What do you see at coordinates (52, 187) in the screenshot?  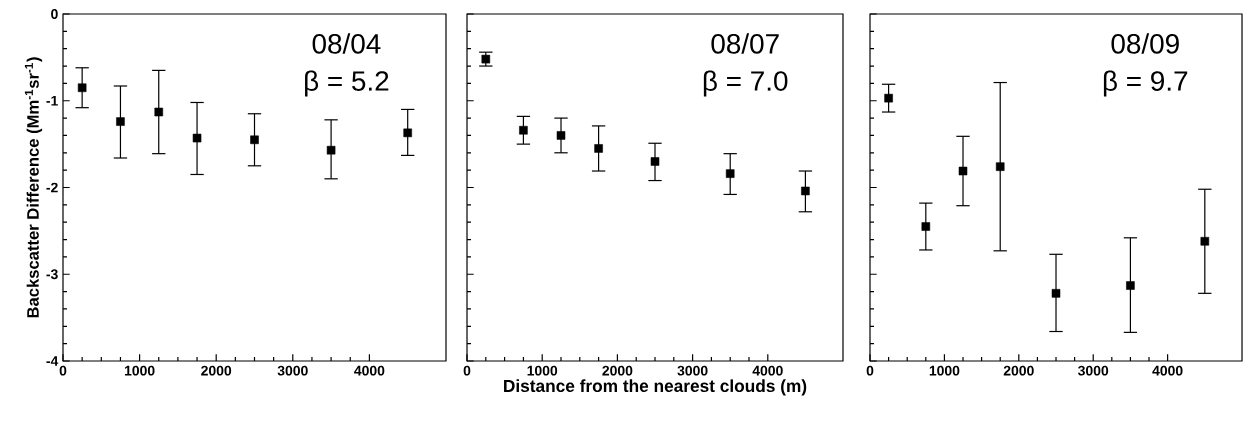 I see `y-tick-label: -2` at bounding box center [52, 187].